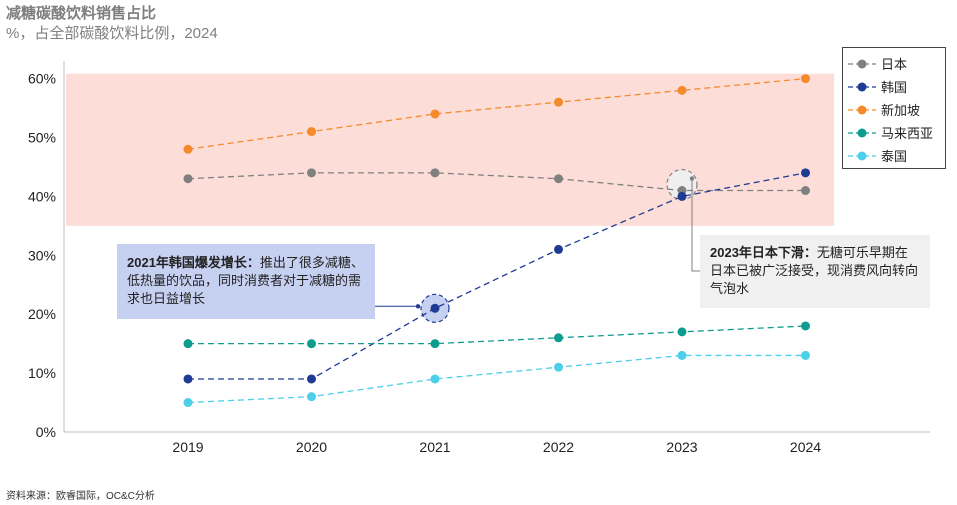  What do you see at coordinates (682, 332) in the screenshot?
I see `point-malaysia-2023` at bounding box center [682, 332].